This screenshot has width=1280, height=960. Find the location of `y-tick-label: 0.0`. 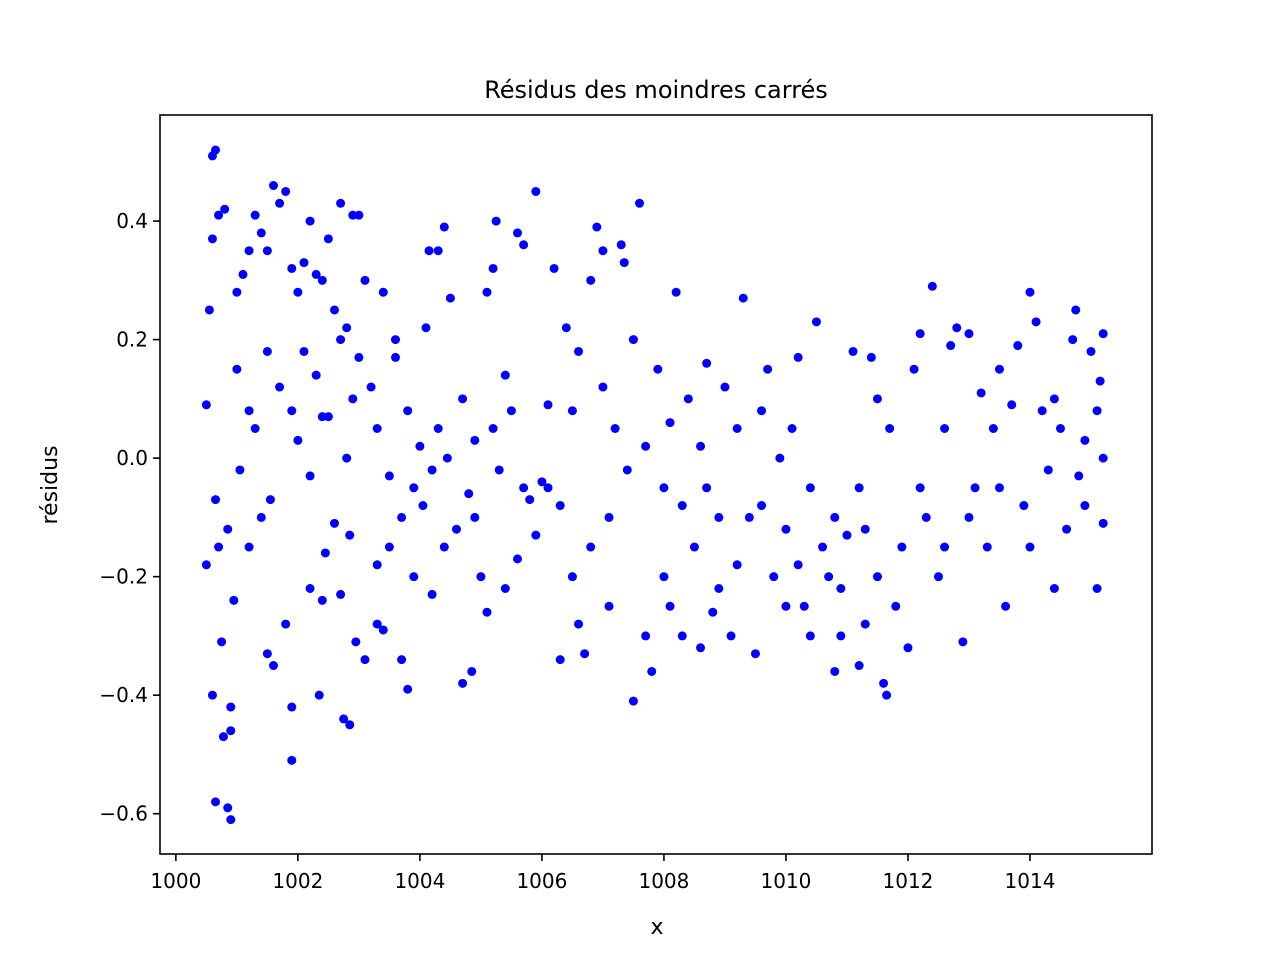

y-tick-label: 0.0 is located at coordinates (132, 458).